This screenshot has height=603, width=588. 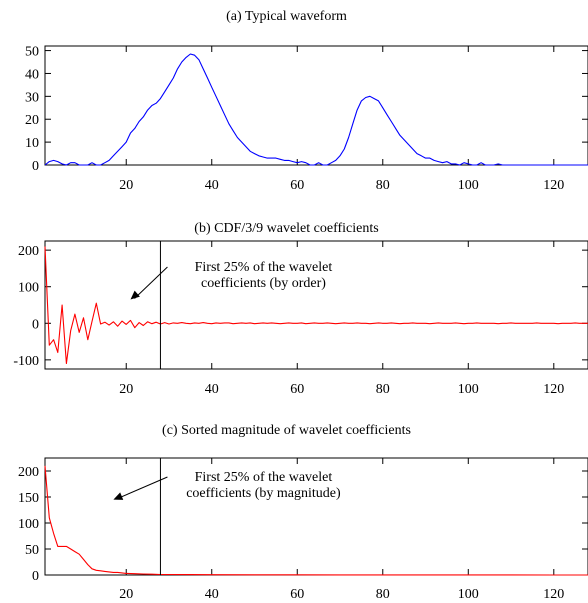 What do you see at coordinates (32, 143) in the screenshot?
I see `y-tick-label: 10` at bounding box center [32, 143].